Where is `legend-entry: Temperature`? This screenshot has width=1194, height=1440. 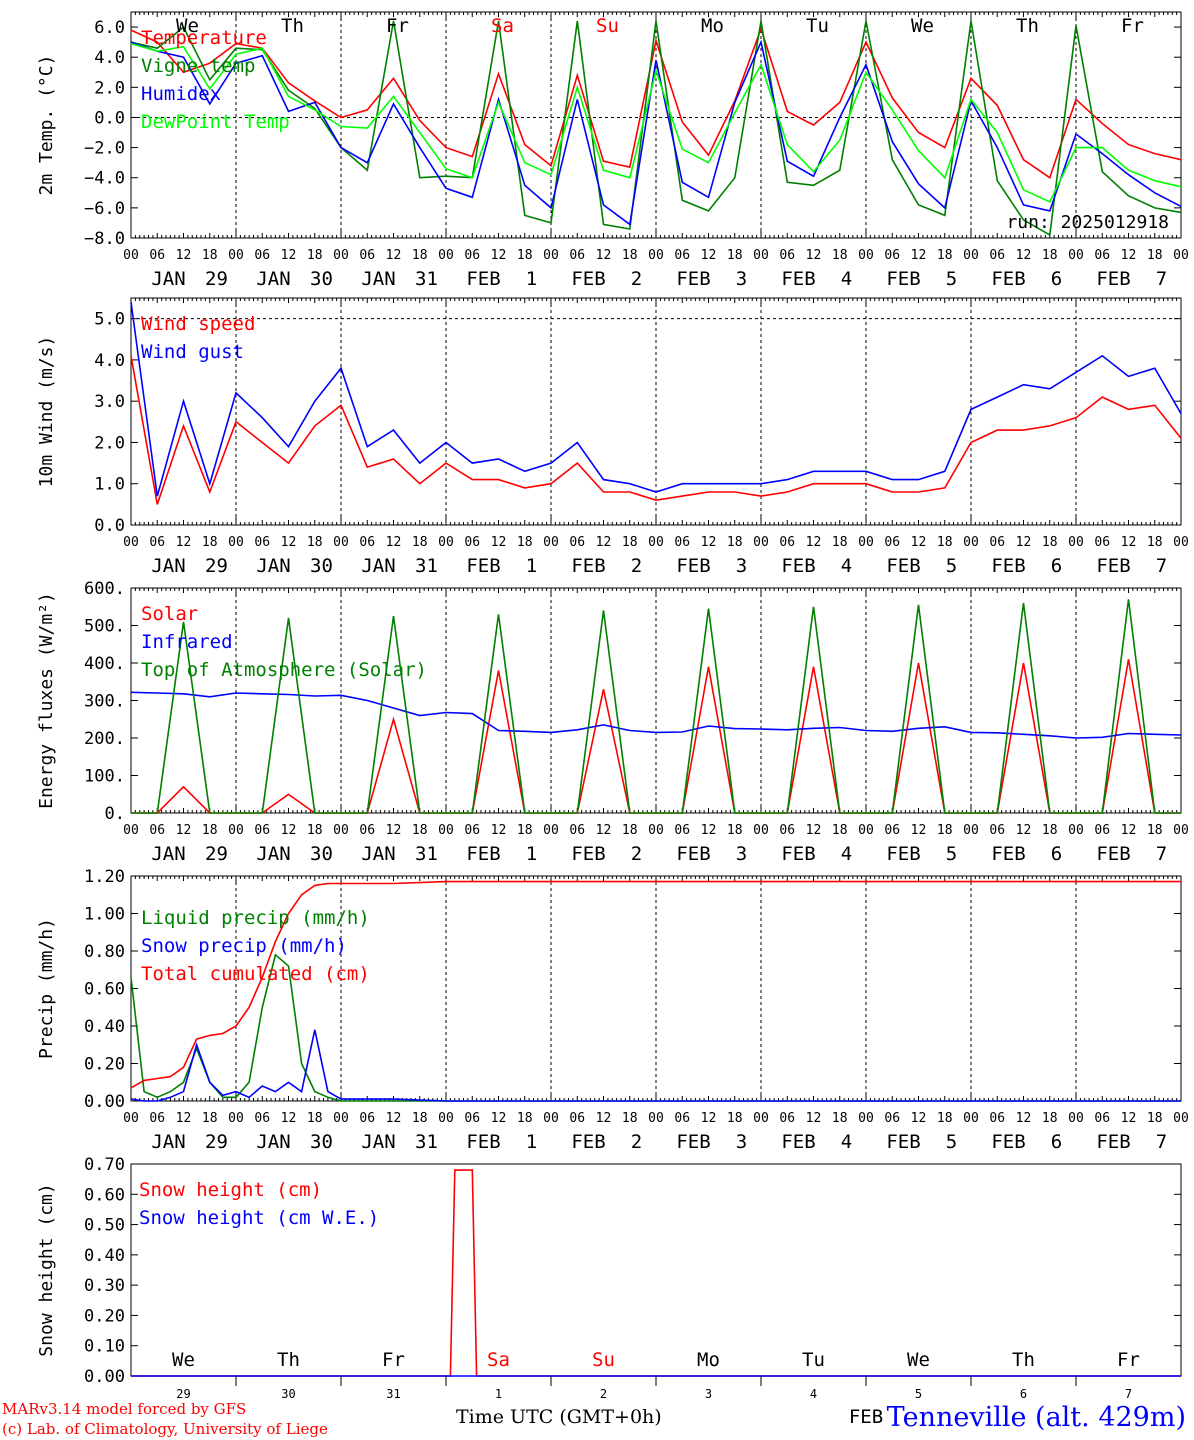 legend-entry: Temperature is located at coordinates (204, 38).